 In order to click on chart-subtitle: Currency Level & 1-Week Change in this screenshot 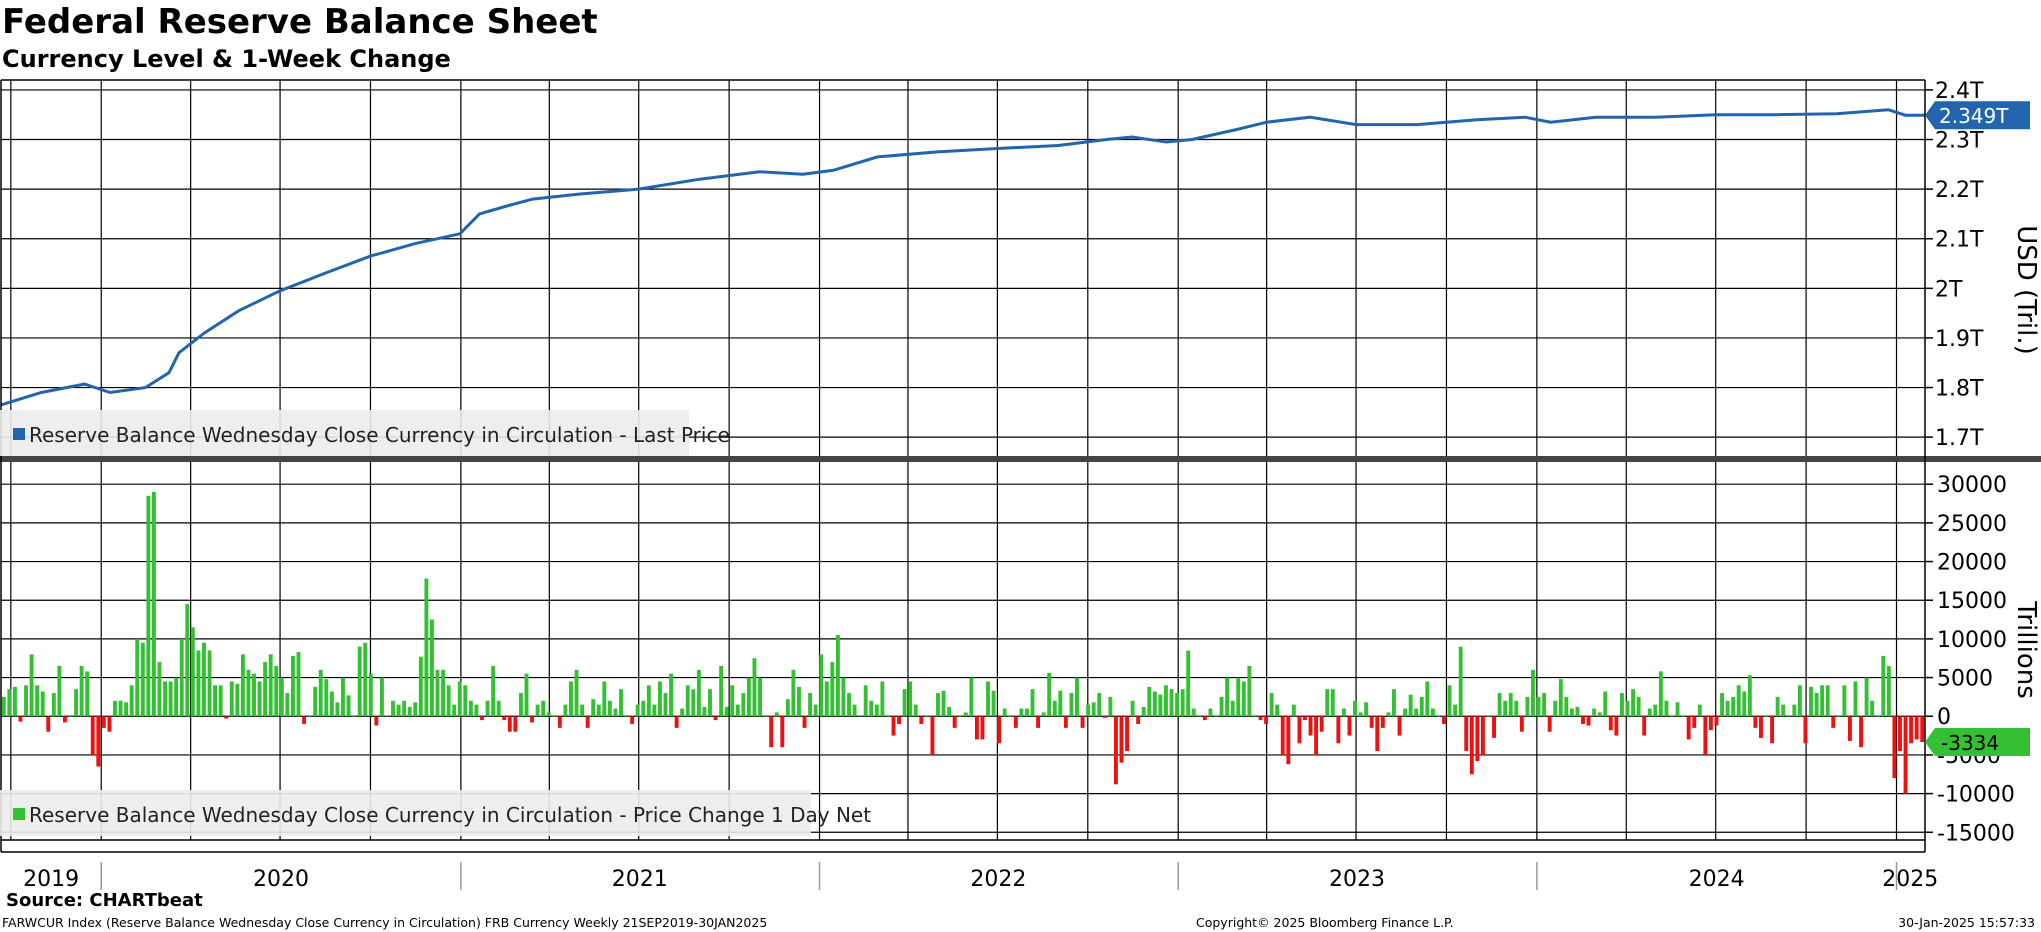, I will do `click(226, 59)`.